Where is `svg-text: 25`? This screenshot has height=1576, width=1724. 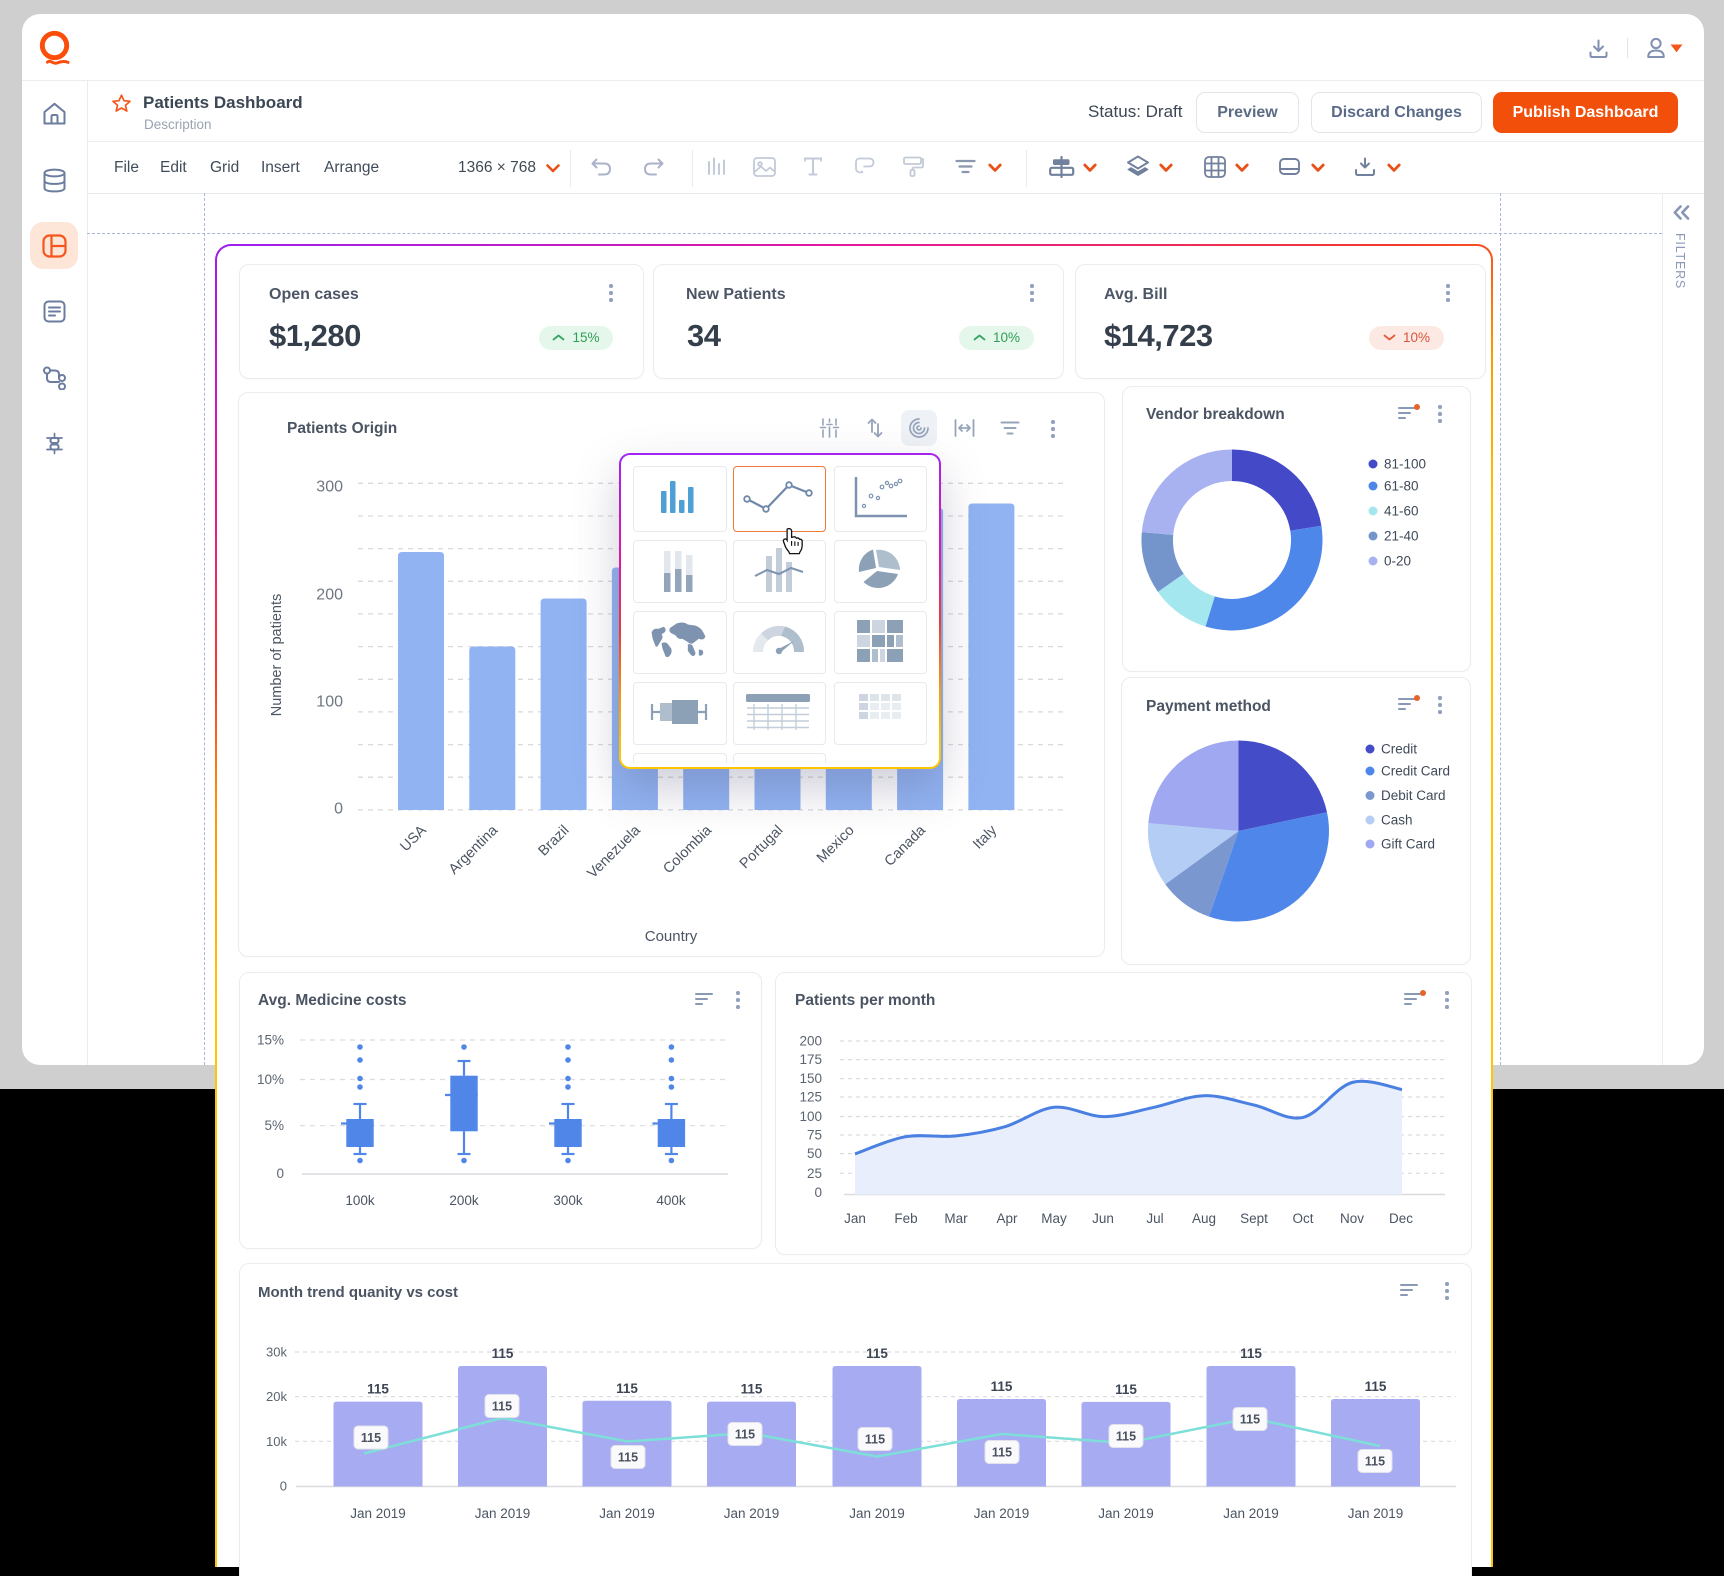 svg-text: 25 is located at coordinates (814, 1173).